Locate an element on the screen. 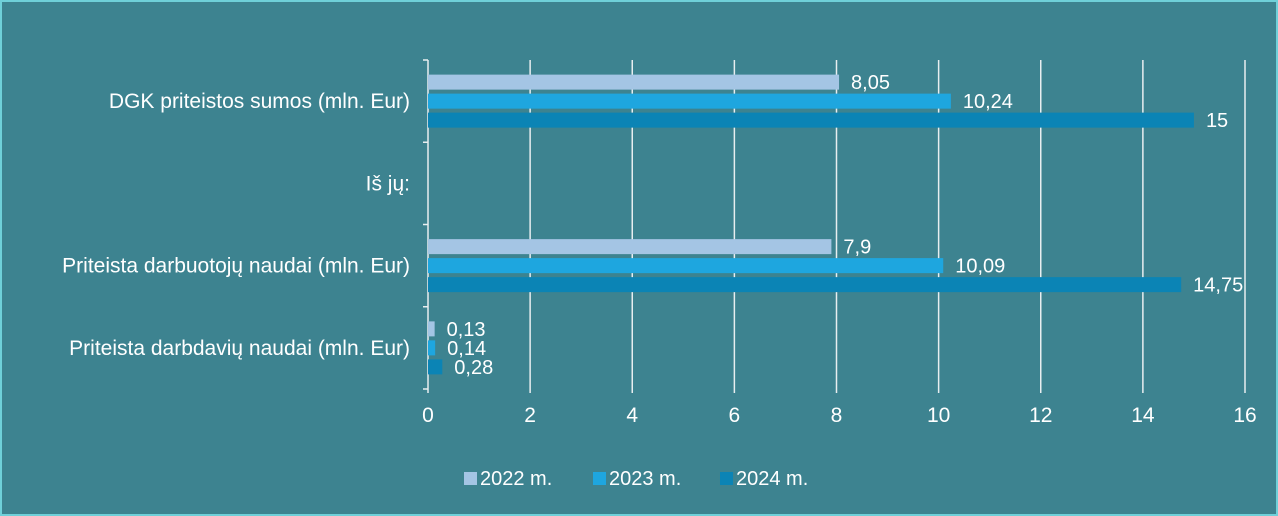 The height and width of the screenshot is (516, 1278). x-tick-label: 10 is located at coordinates (938, 415).